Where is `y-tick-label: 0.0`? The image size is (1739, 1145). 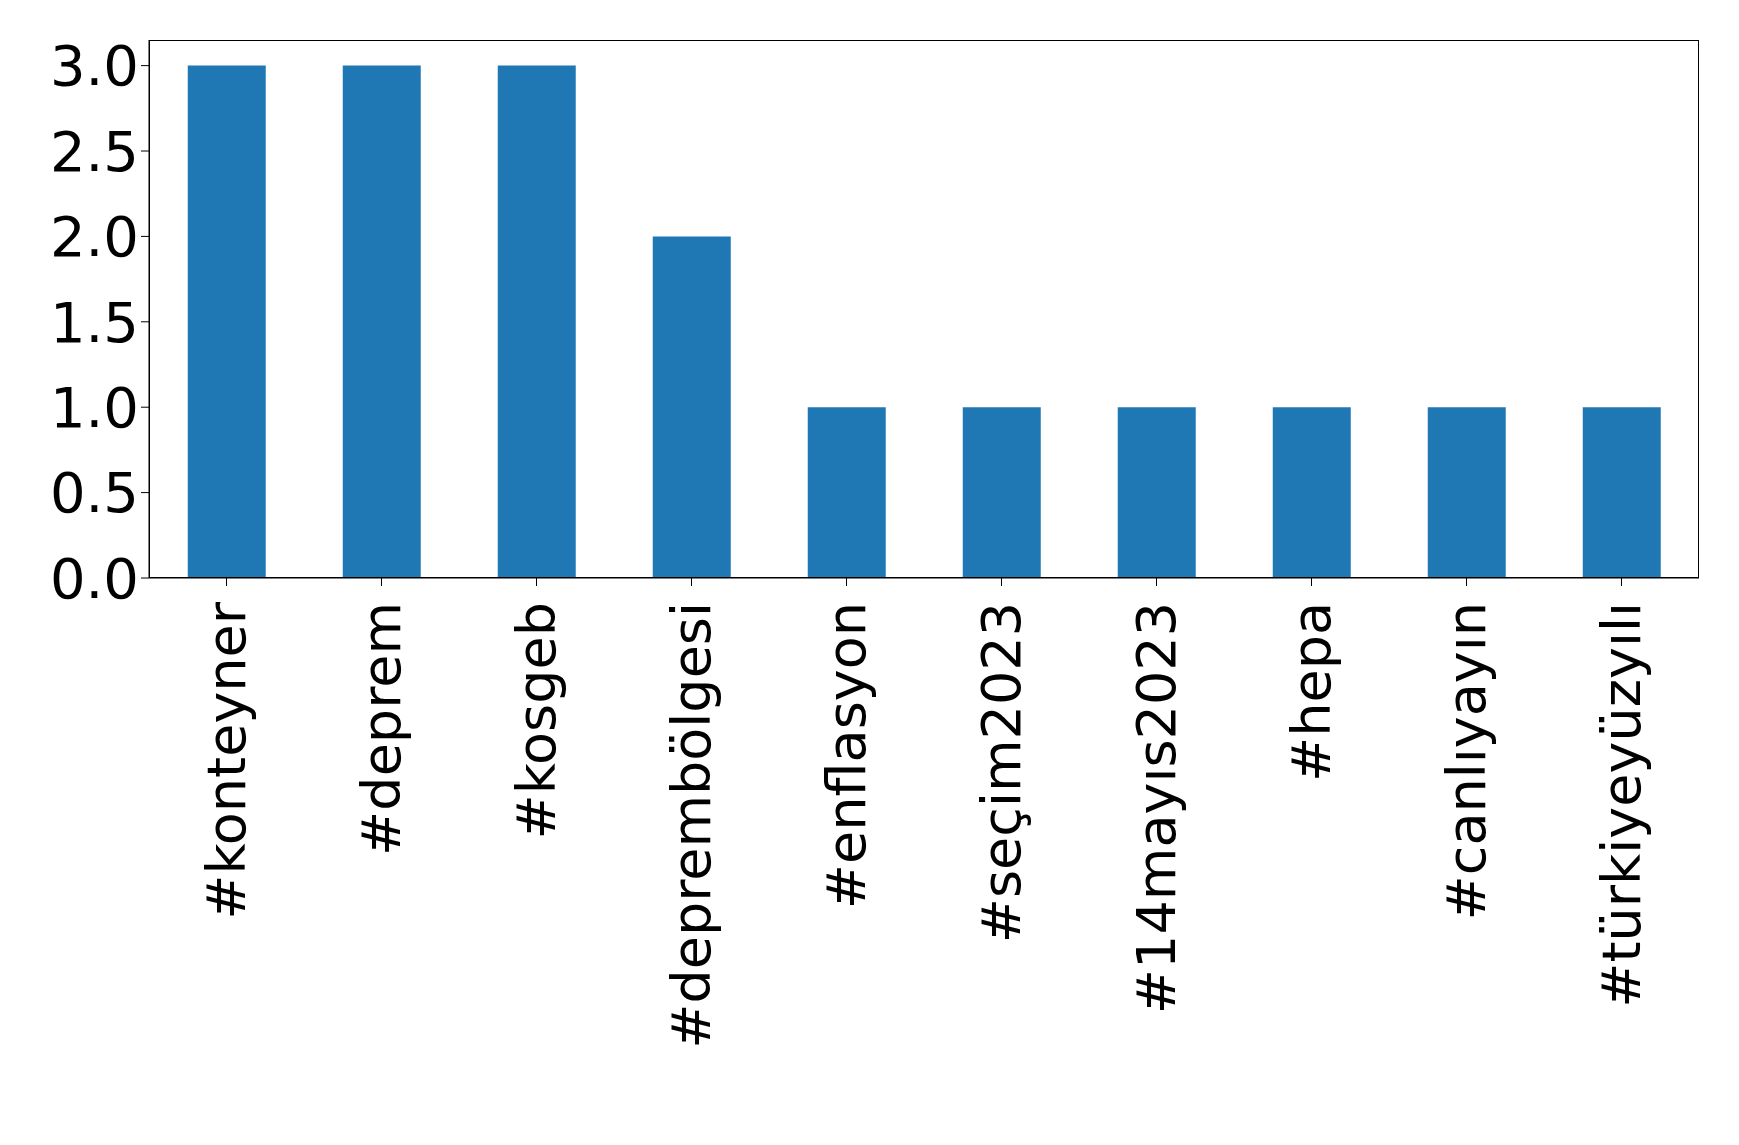
y-tick-label: 0.0 is located at coordinates (94, 578).